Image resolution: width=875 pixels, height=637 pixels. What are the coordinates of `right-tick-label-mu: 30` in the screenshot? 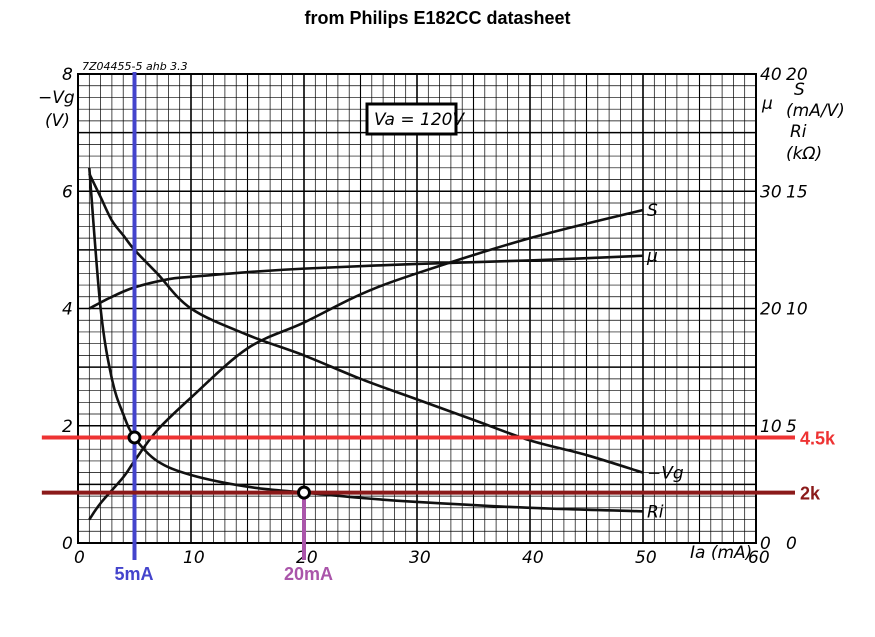 It's located at (771, 192).